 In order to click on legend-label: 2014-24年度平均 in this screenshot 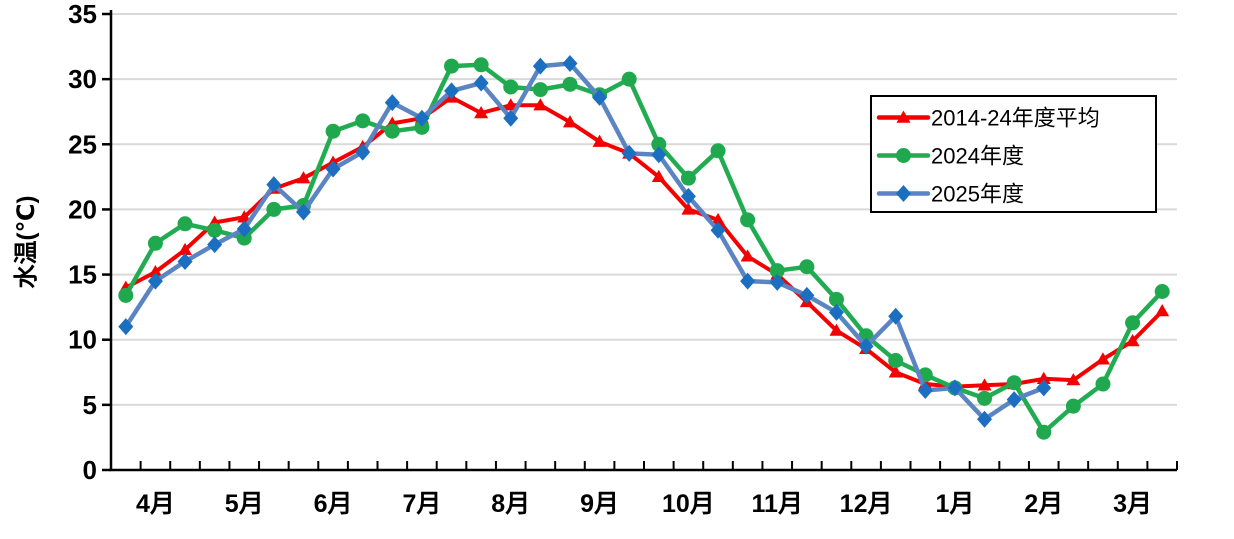, I will do `click(1015, 118)`.